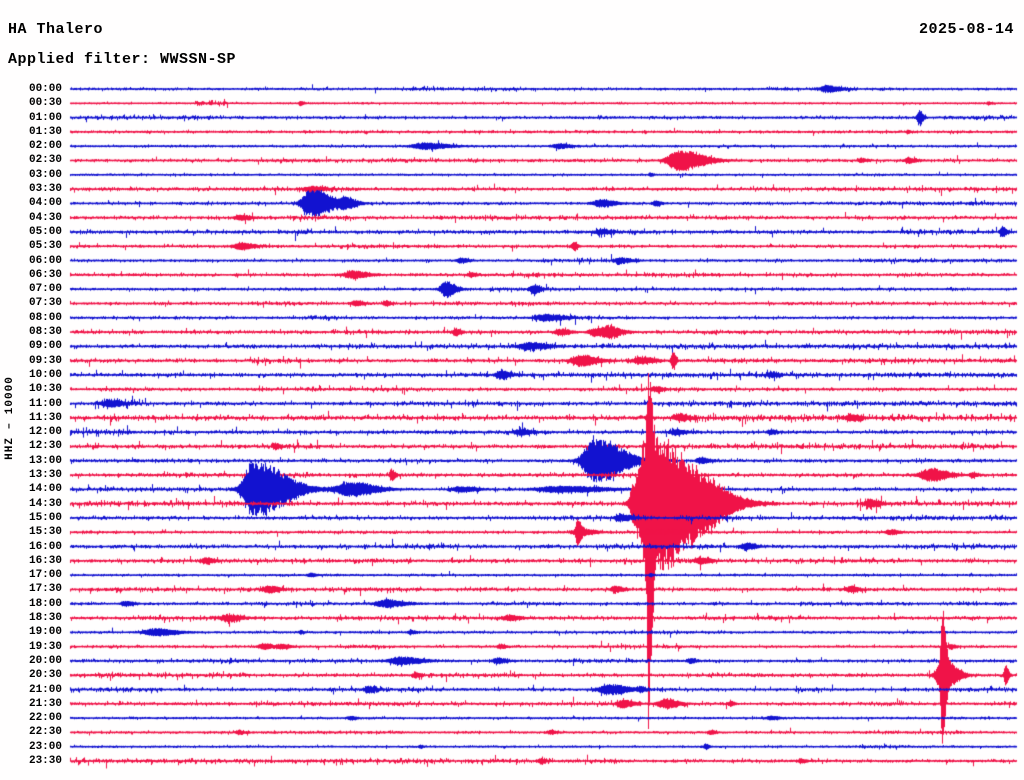 This screenshot has width=1024, height=780. I want to click on row-time-label: 18:30, so click(45, 618).